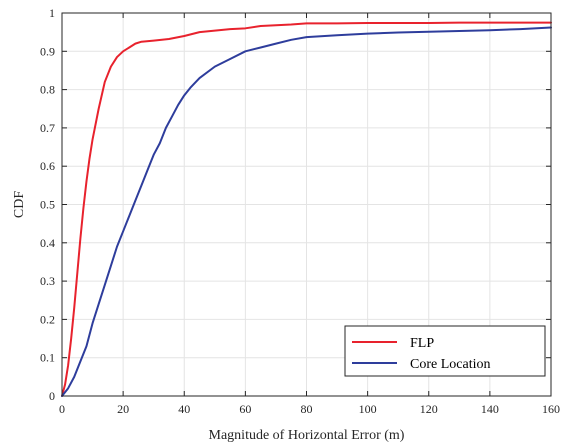 Image resolution: width=569 pixels, height=445 pixels. I want to click on y-tick-label: 0.7, so click(47, 128).